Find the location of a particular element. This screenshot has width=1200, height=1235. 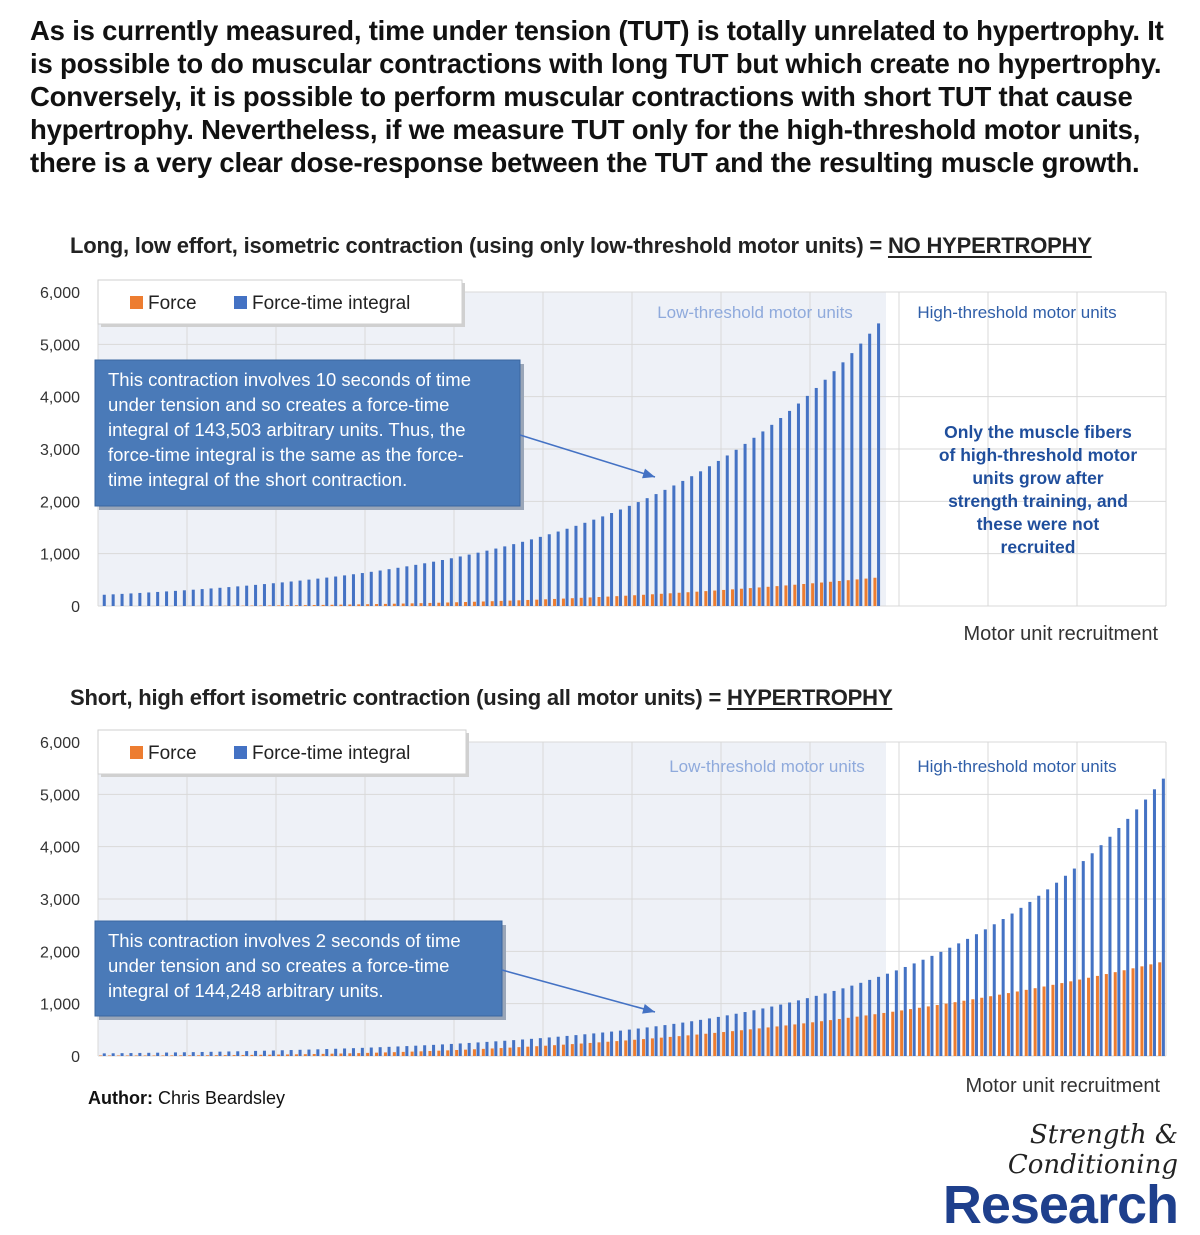

low-threshold-label: Low-threshold motor units is located at coordinates (767, 766).